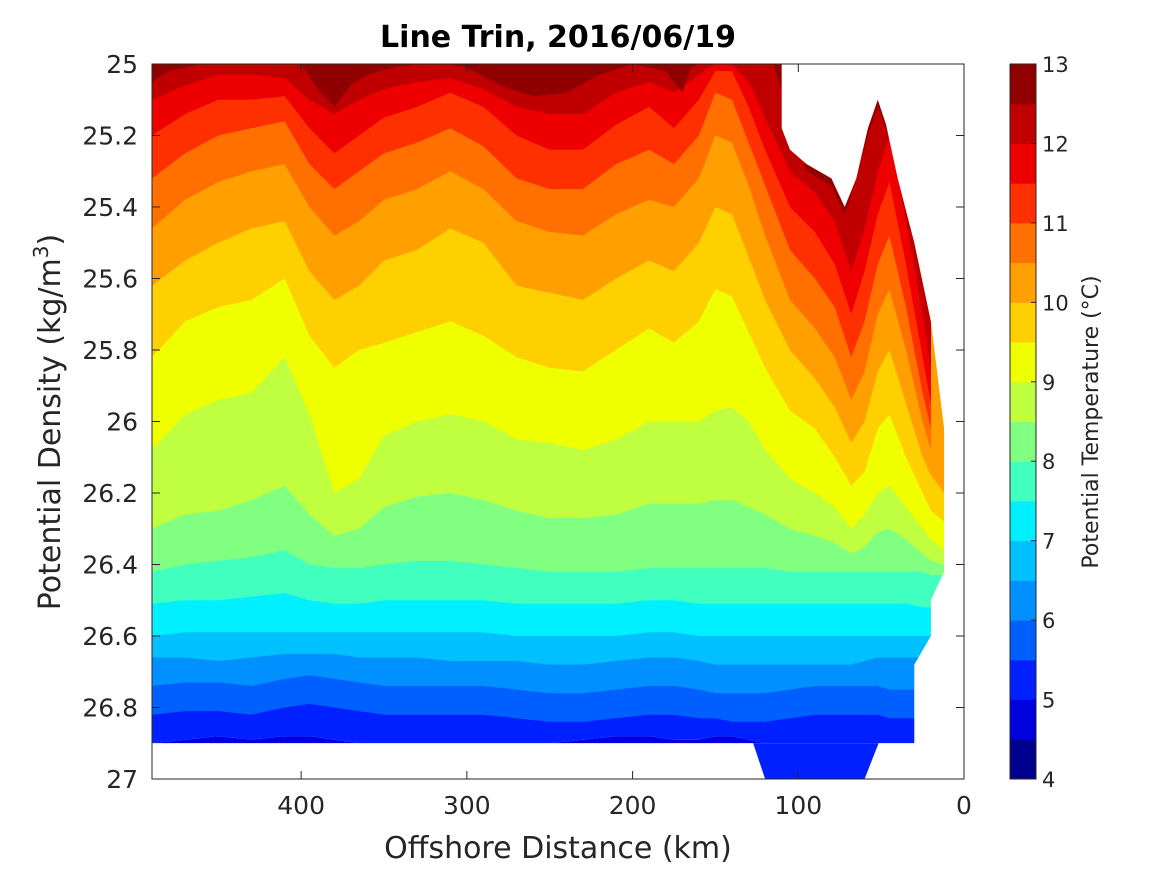 This screenshot has width=1167, height=875. Describe the element at coordinates (301, 805) in the screenshot. I see `x-tick-label: 400` at that location.